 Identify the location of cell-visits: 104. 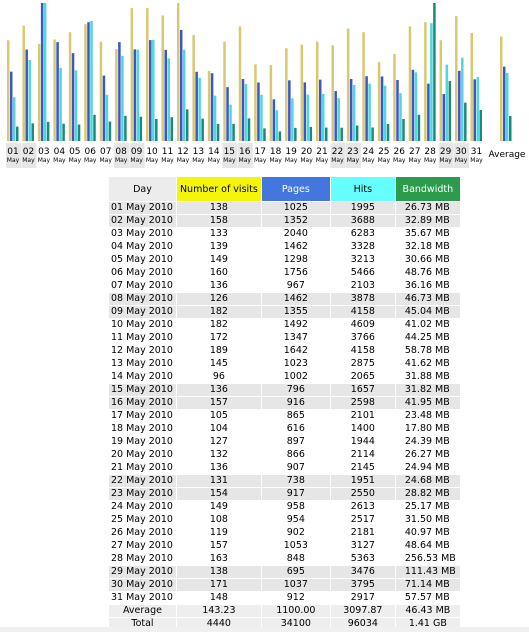
(218, 428).